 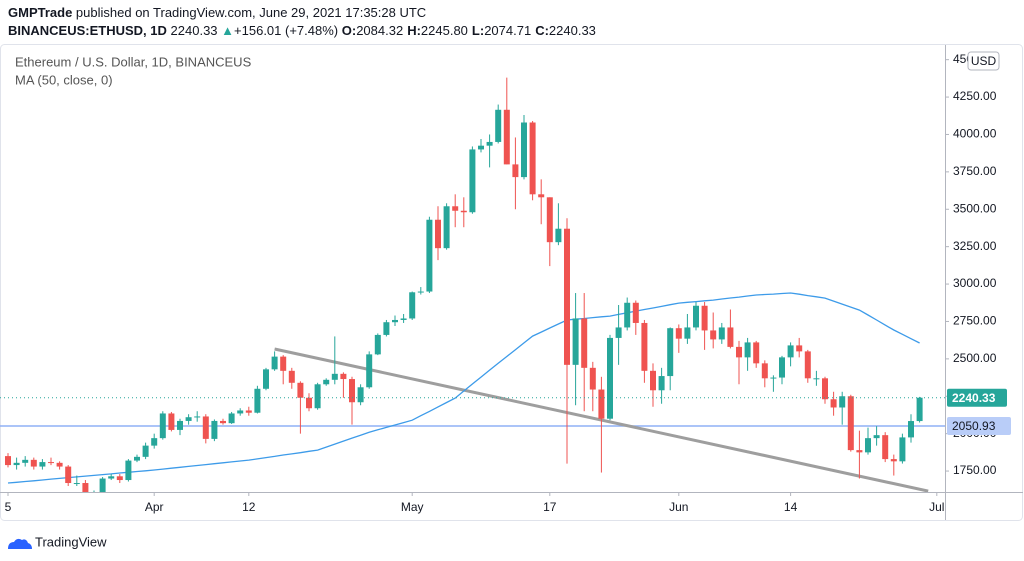 I want to click on currency-box, so click(x=983, y=61).